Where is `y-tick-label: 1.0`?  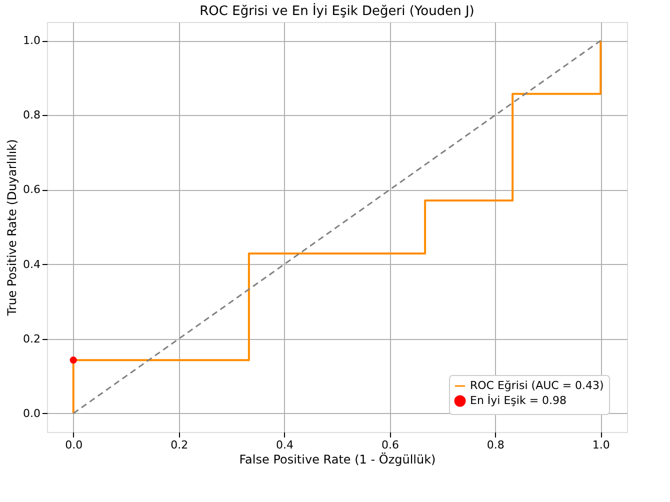
y-tick-label: 1.0 is located at coordinates (31, 41).